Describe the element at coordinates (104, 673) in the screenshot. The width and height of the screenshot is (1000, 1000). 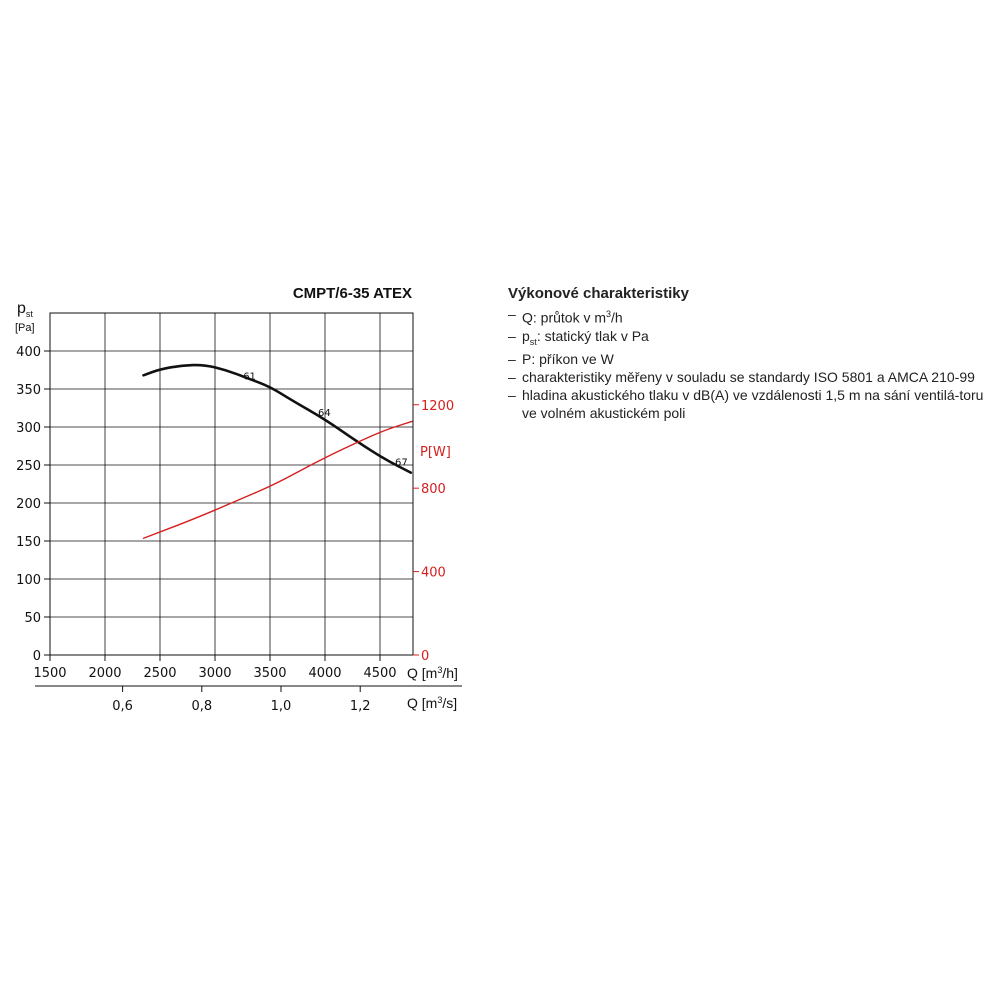
I see `x-tick-label: 2000` at that location.